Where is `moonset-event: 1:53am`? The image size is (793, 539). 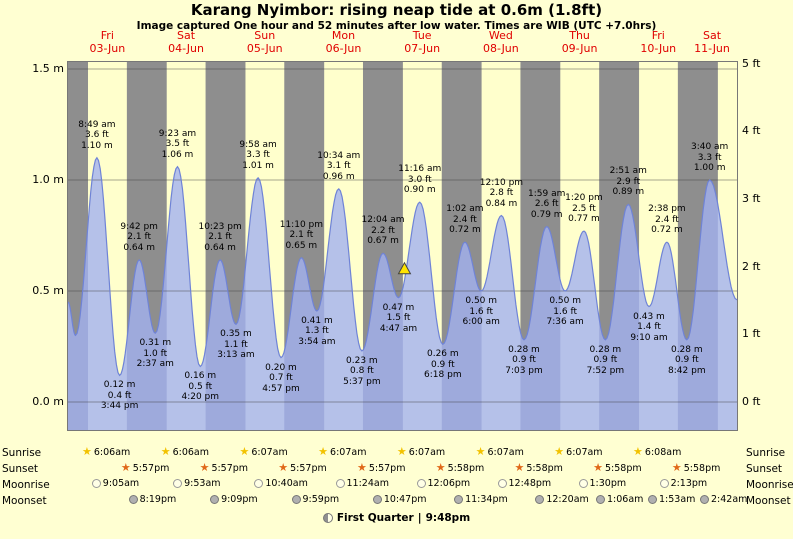
moonset-event: 1:53am is located at coordinates (671, 499).